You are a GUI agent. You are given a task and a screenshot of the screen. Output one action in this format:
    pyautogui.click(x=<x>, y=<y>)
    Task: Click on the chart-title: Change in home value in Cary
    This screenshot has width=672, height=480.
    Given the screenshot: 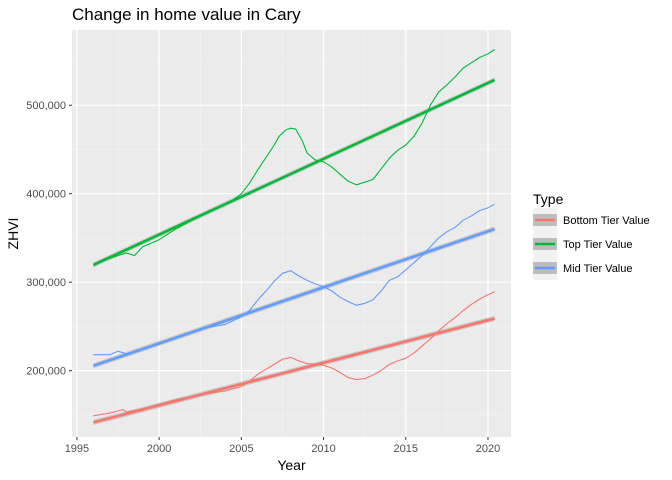 What is the action you would take?
    pyautogui.click(x=186, y=14)
    